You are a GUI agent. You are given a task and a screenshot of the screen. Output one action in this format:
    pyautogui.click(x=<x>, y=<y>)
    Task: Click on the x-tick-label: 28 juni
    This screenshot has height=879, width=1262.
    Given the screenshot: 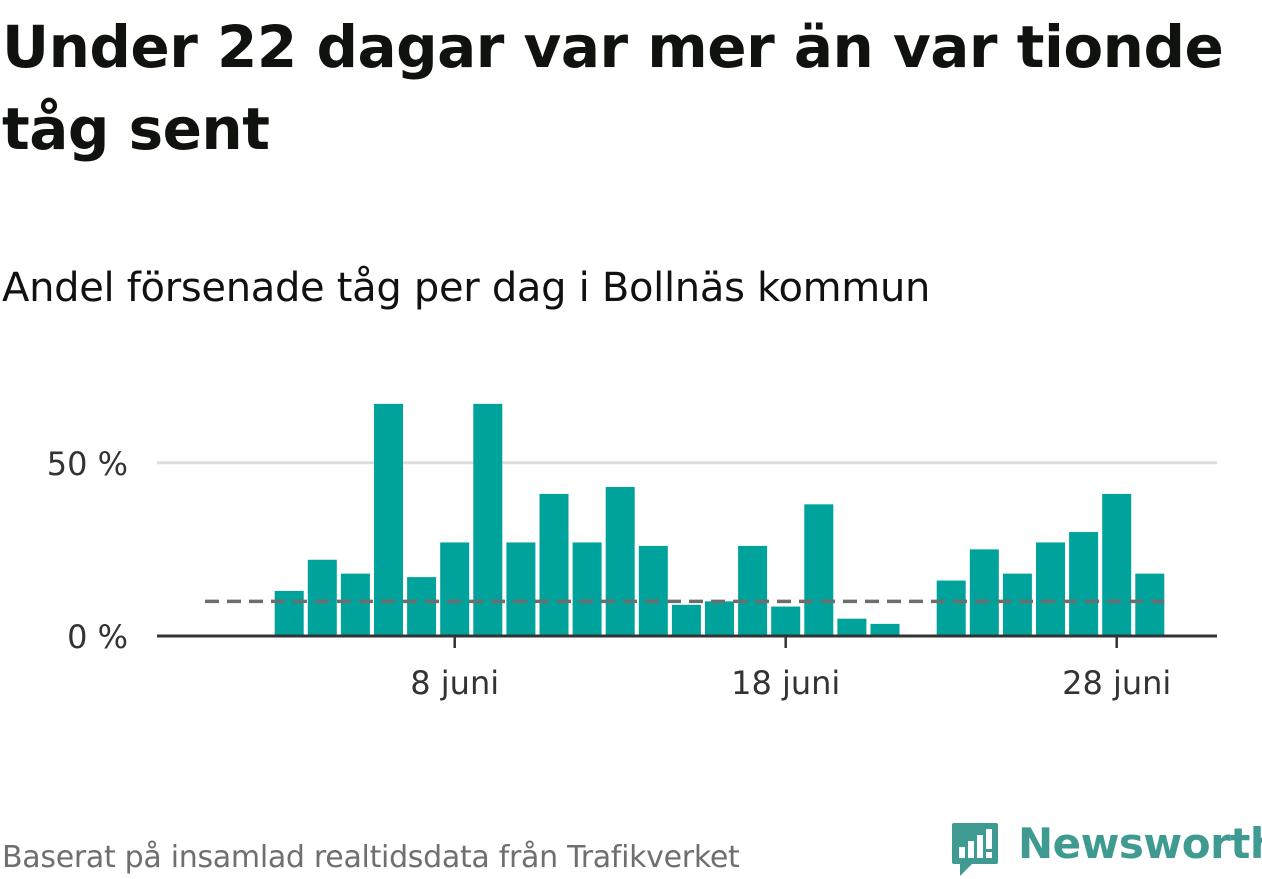 What is the action you would take?
    pyautogui.click(x=1116, y=683)
    